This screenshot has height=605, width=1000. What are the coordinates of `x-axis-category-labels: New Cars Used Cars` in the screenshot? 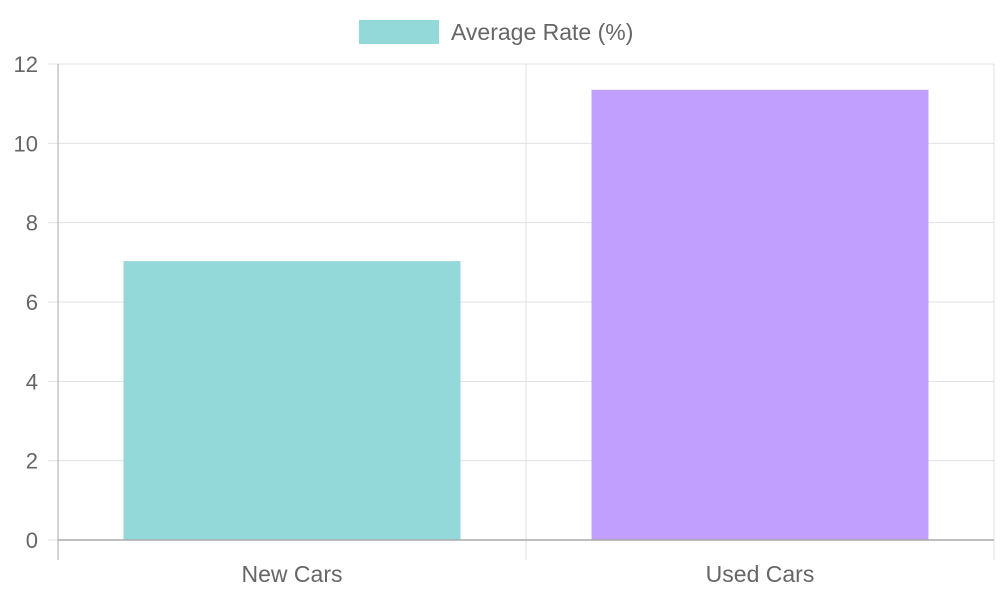 It's located at (528, 574).